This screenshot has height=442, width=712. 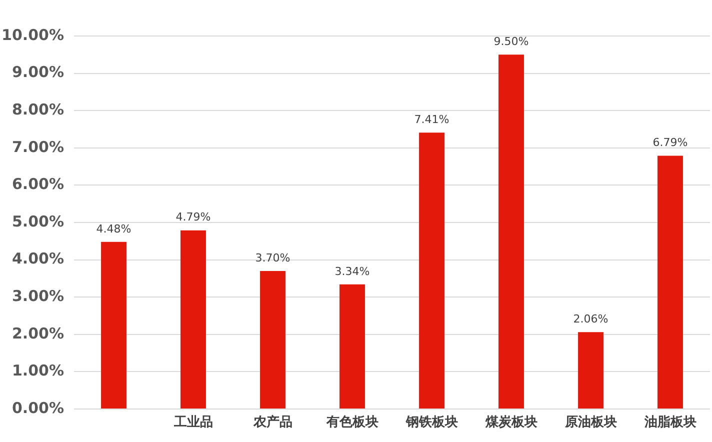 What do you see at coordinates (351, 422) in the screenshot?
I see `x-tick-label: 有色板块` at bounding box center [351, 422].